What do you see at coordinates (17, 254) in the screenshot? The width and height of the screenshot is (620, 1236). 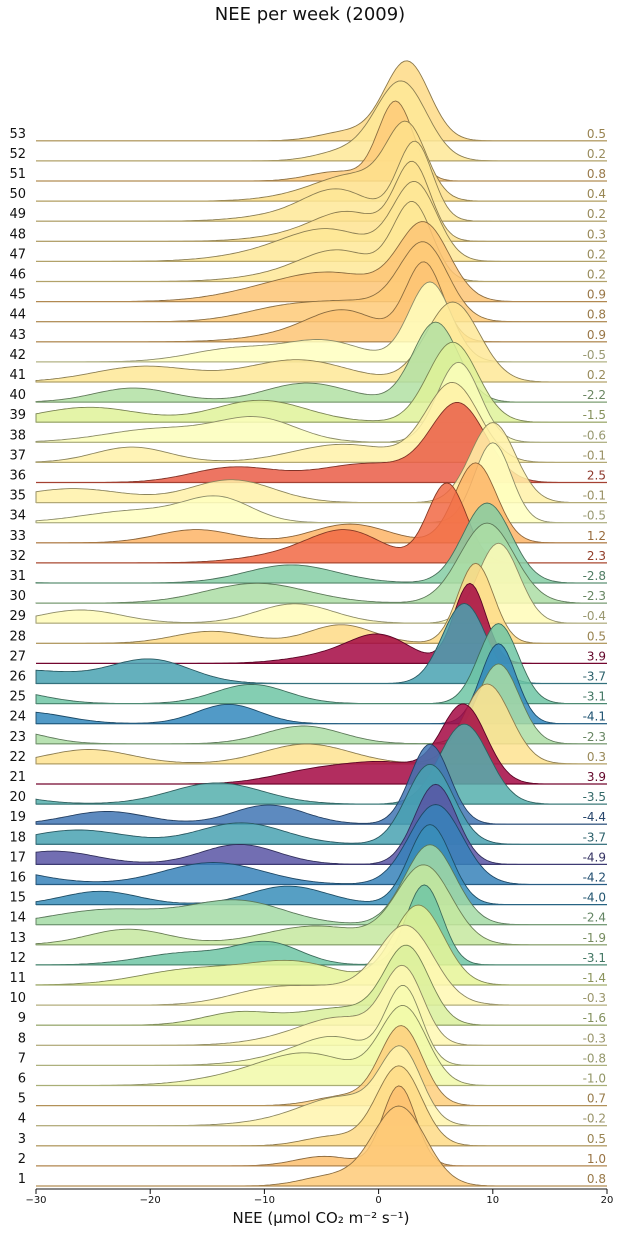 I see `week-label: 47` at bounding box center [17, 254].